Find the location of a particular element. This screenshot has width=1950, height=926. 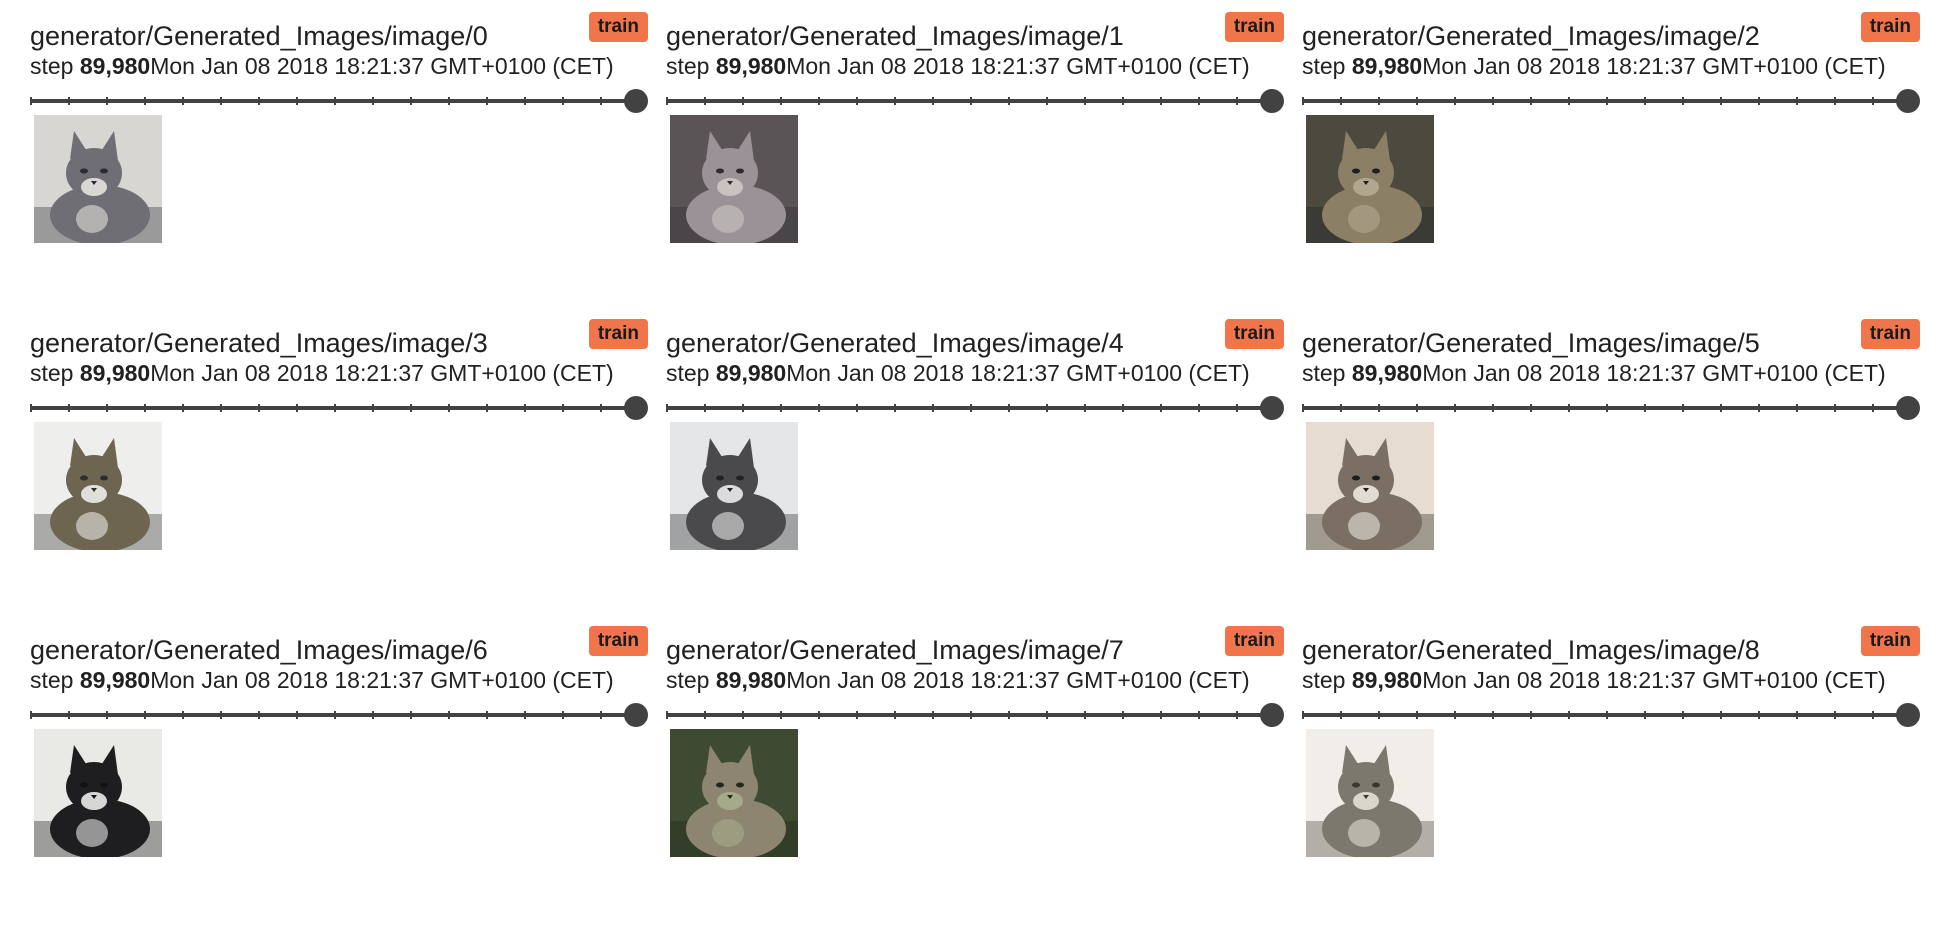

card-title: generator/Generated_Images/image/5 is located at coordinates (1531, 343).